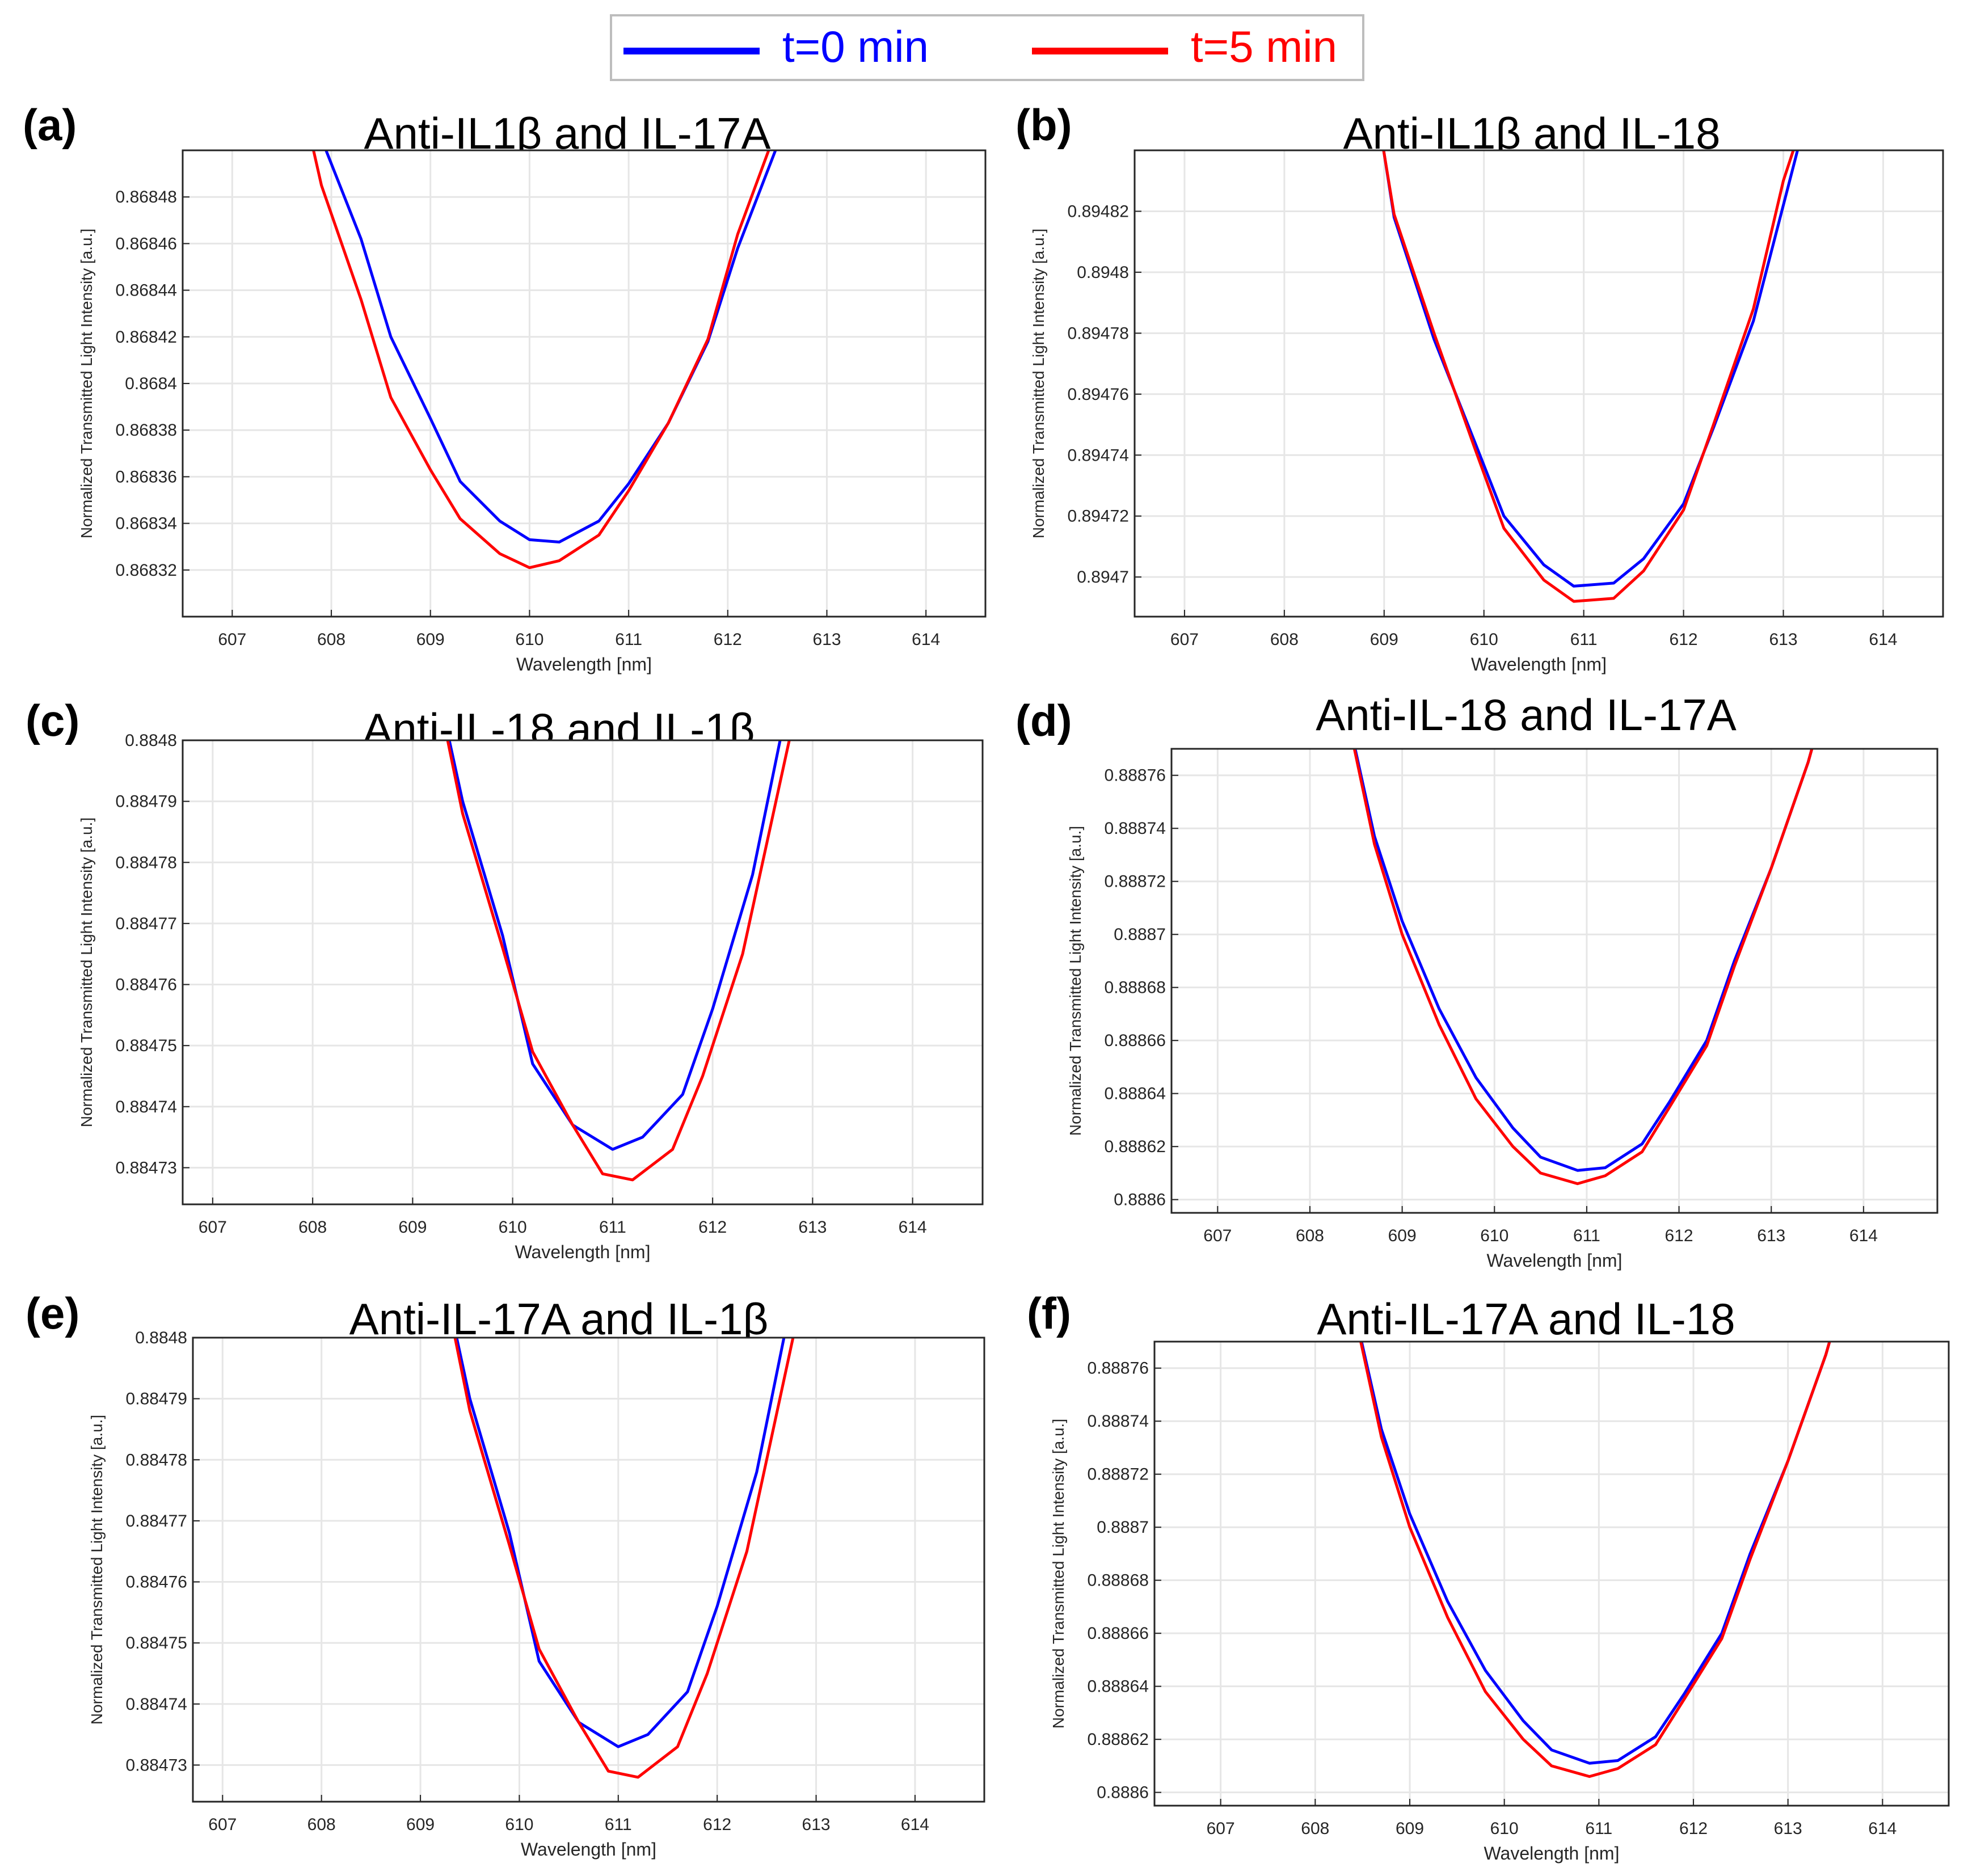  I want to click on panel-e-series-t0, so click(620, 1543).